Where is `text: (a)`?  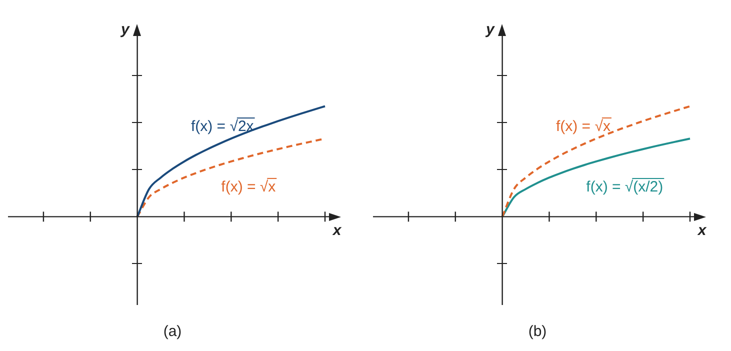
text: (a) is located at coordinates (172, 331).